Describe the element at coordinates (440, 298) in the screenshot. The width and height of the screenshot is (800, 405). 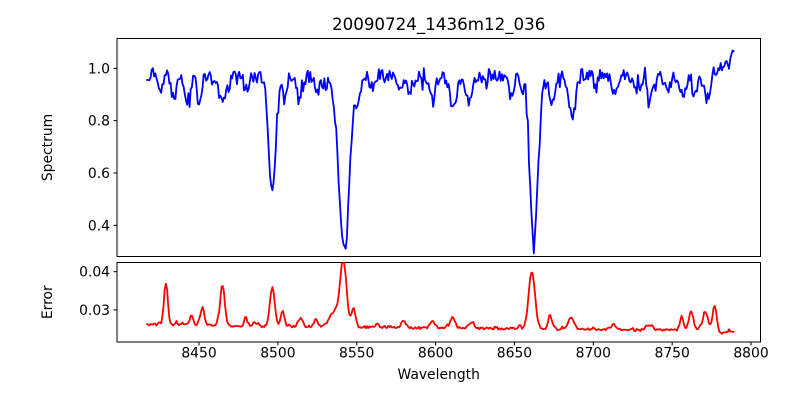
I see `error-series-line` at that location.